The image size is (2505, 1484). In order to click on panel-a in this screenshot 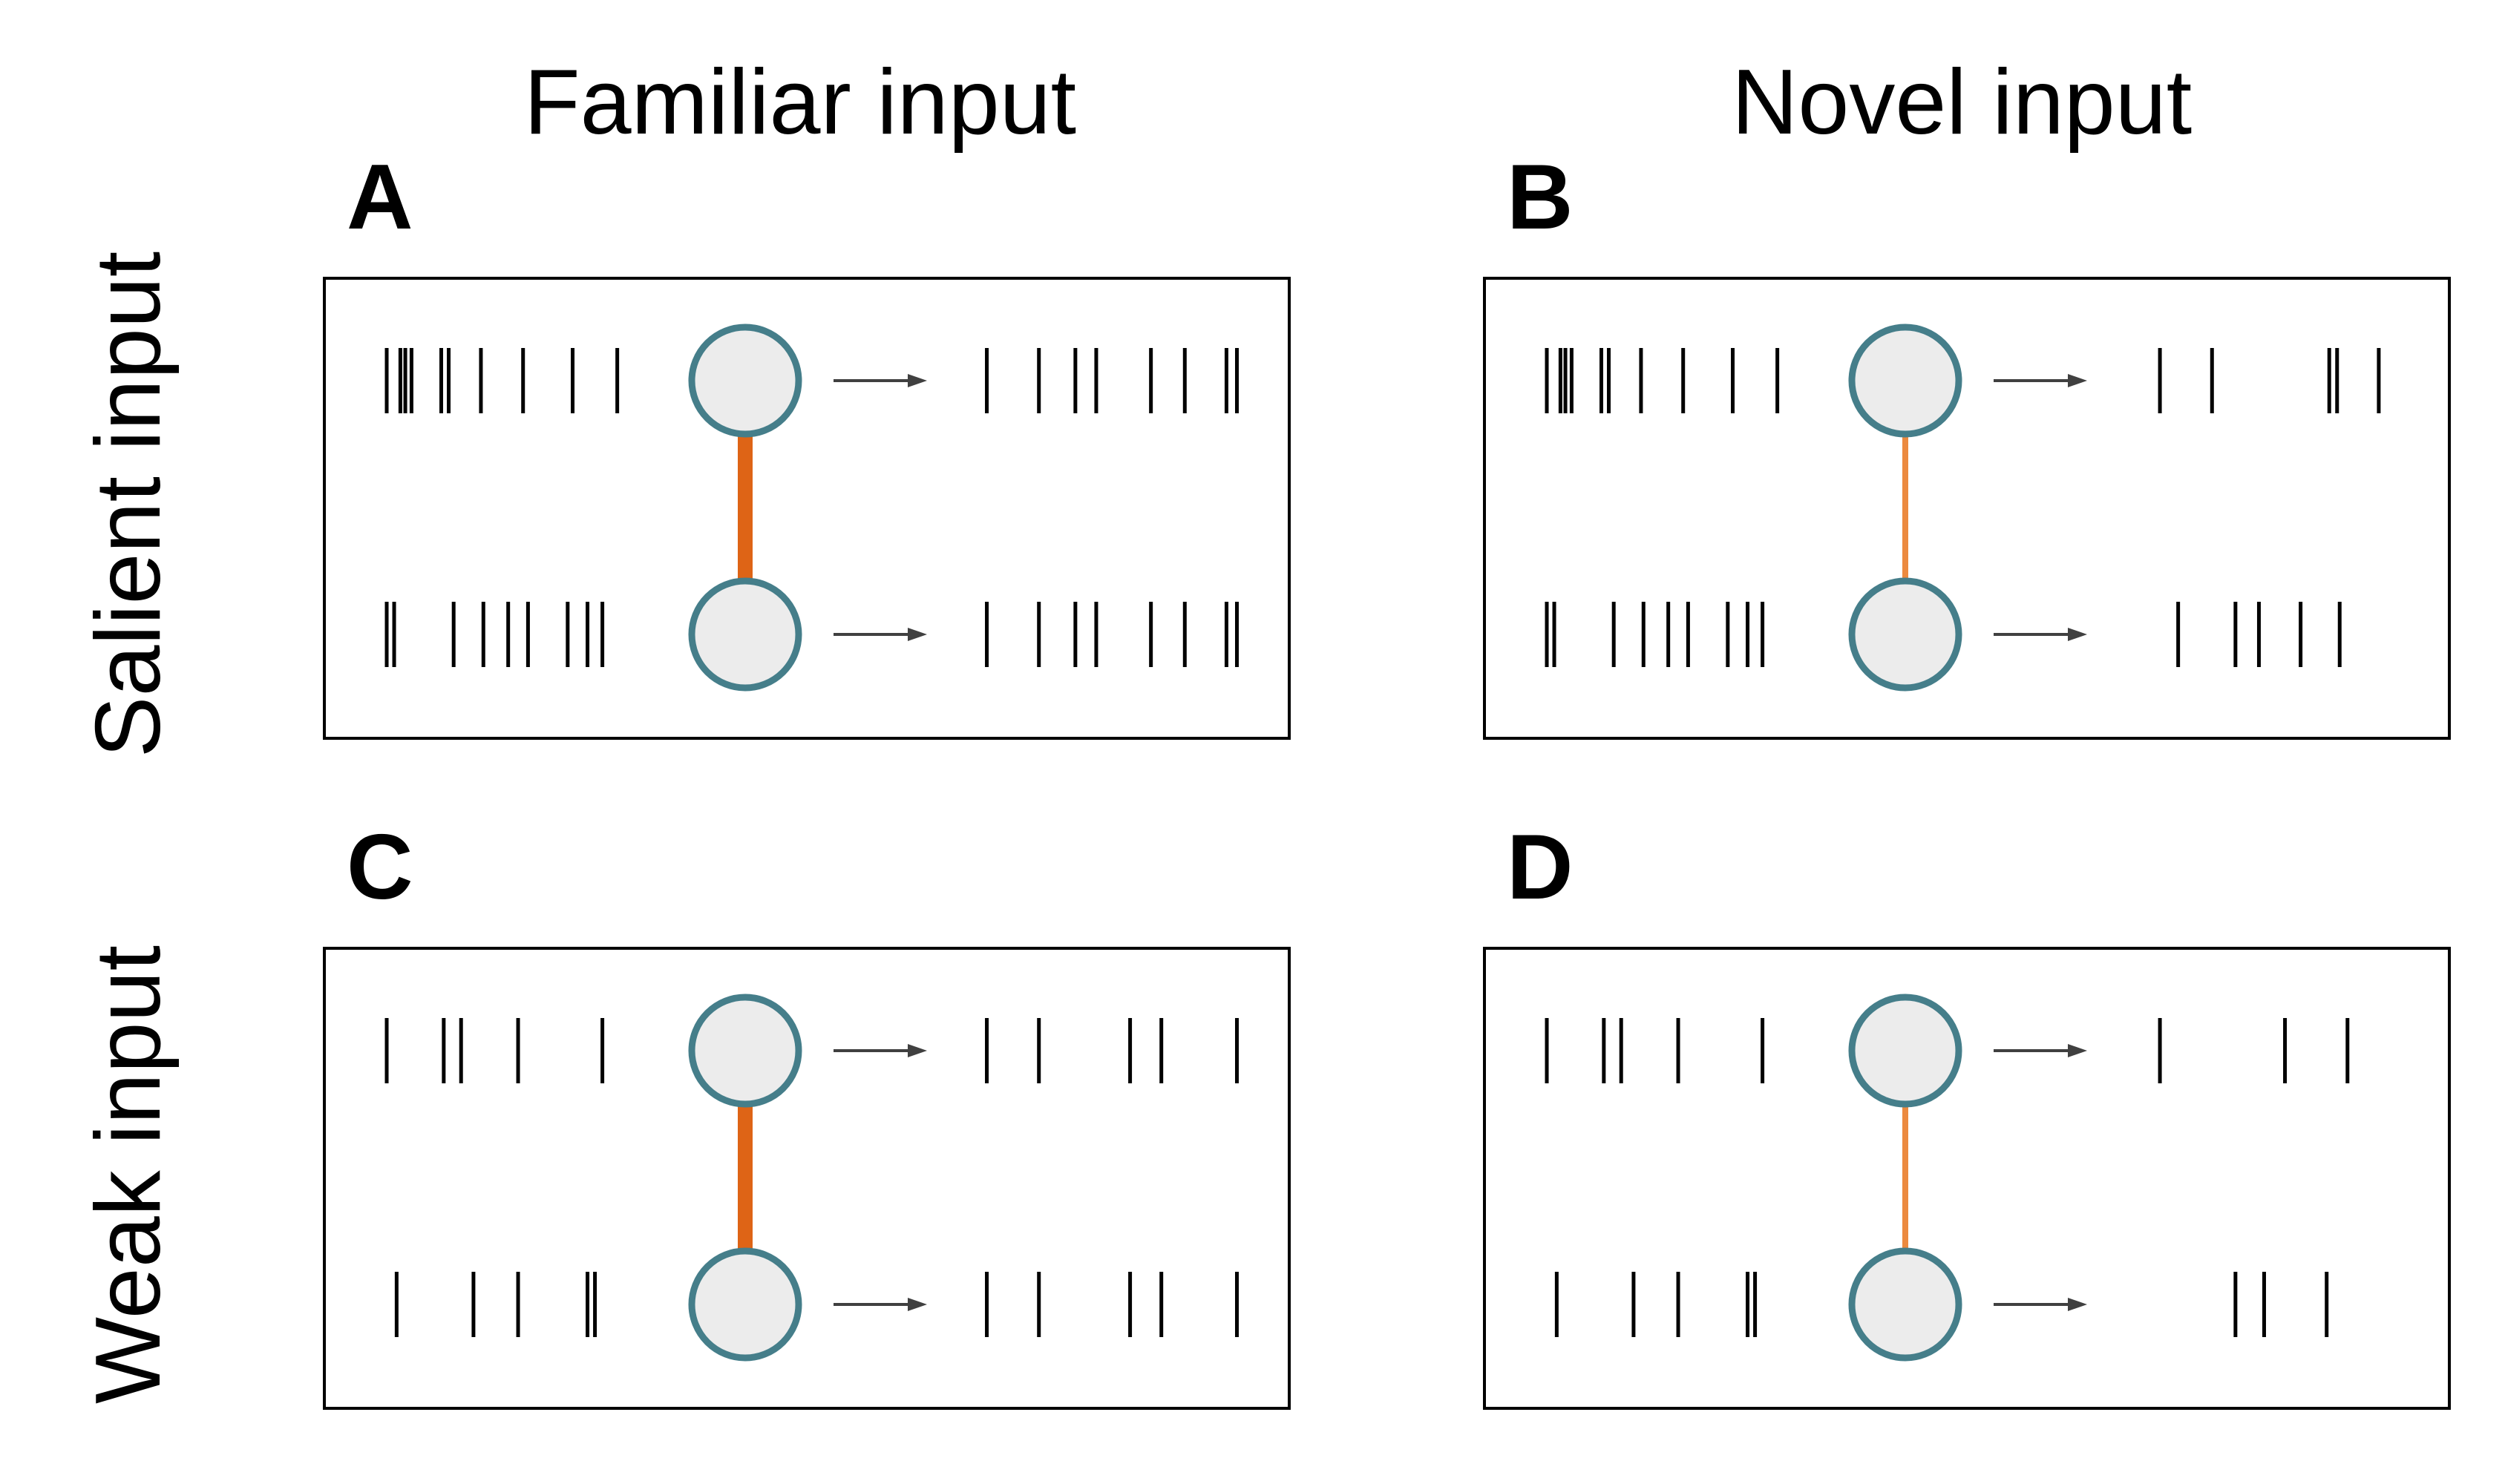, I will do `click(807, 508)`.